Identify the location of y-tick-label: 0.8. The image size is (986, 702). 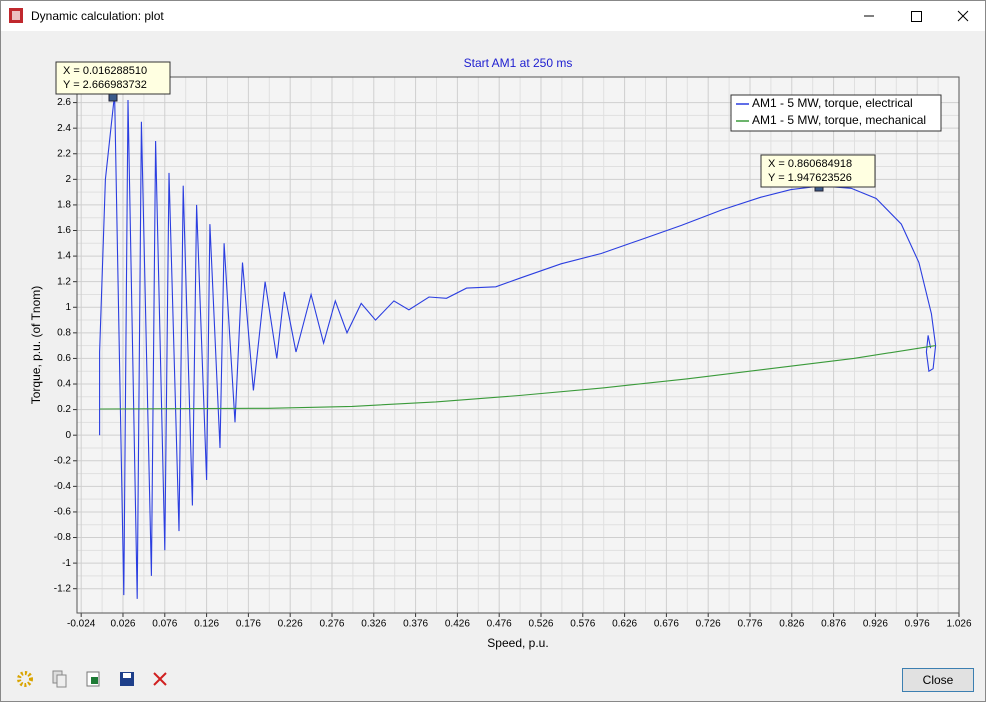
(64, 332).